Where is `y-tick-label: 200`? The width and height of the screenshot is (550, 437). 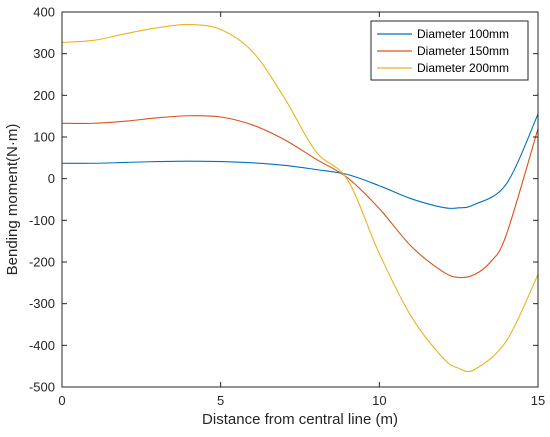 y-tick-label: 200 is located at coordinates (44, 95).